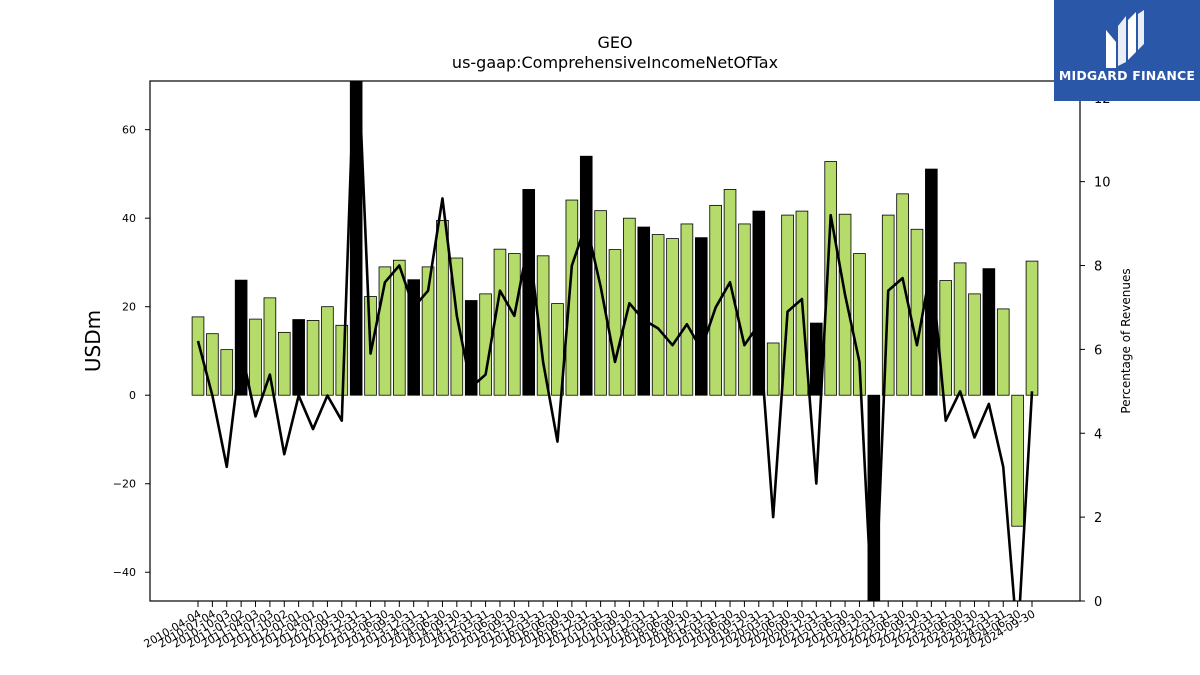 This screenshot has width=1200, height=675. Describe the element at coordinates (124, 572) in the screenshot. I see `y-tick-label: −40` at that location.